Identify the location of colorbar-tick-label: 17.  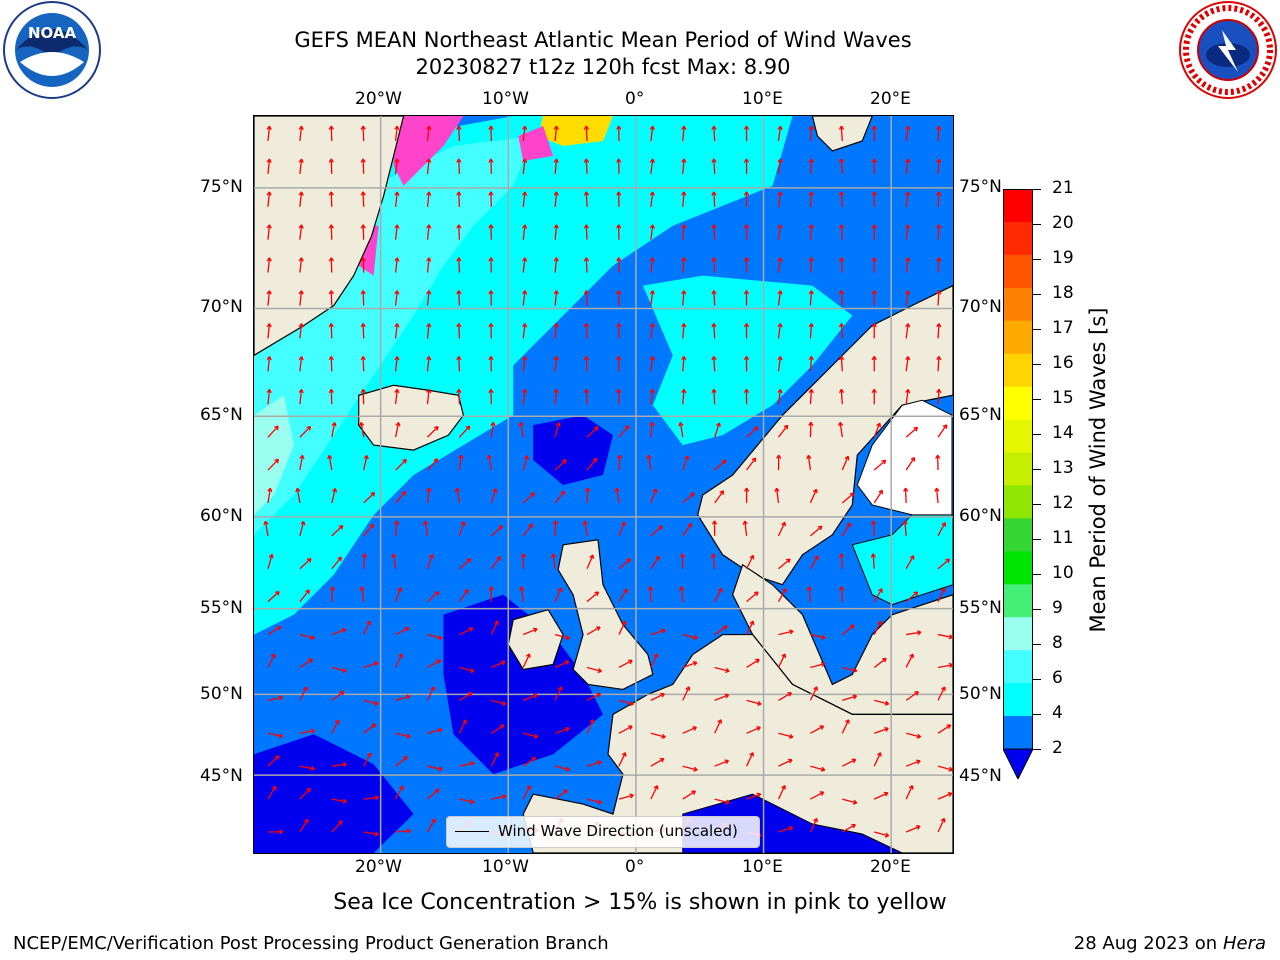
(1063, 328).